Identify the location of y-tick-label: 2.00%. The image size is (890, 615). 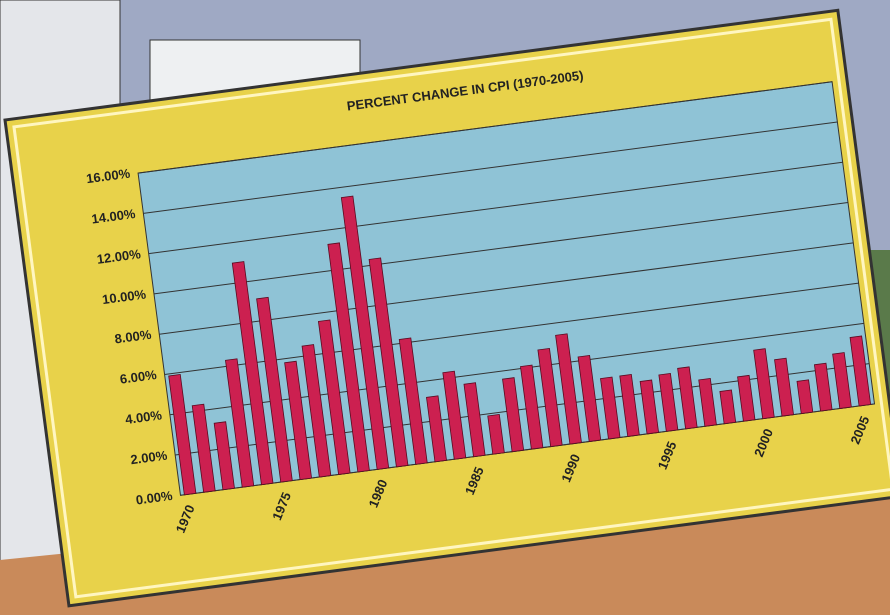
(149, 458).